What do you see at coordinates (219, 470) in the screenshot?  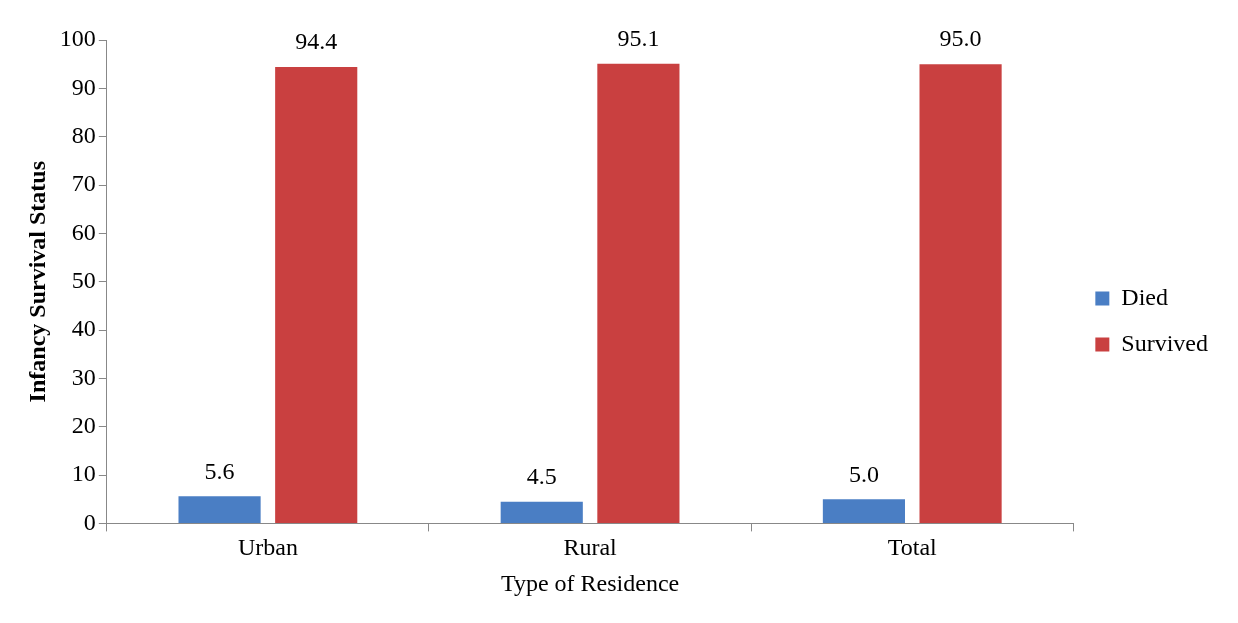 I see `data-label: 5.6` at bounding box center [219, 470].